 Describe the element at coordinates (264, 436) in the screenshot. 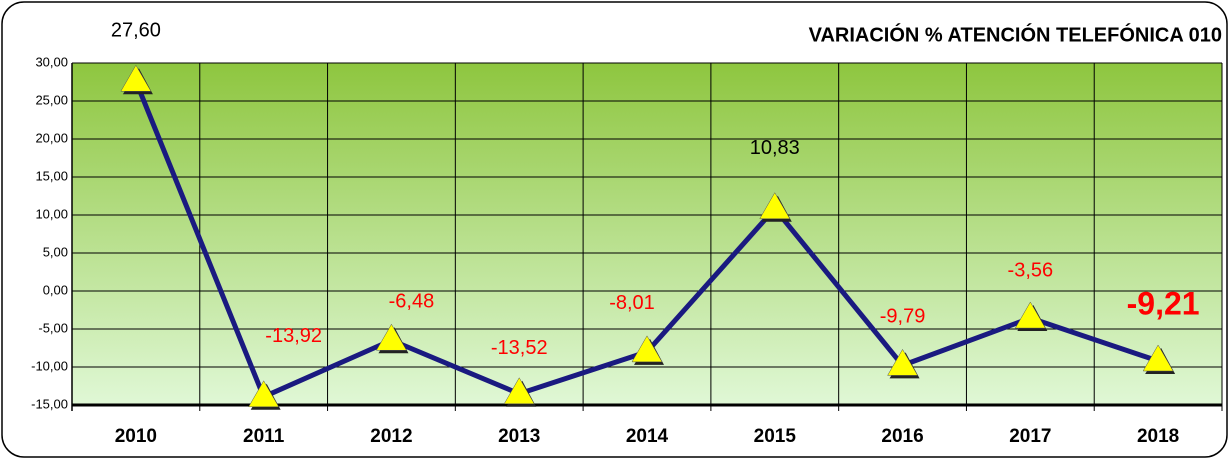

I see `x-tick-label: 2011` at that location.